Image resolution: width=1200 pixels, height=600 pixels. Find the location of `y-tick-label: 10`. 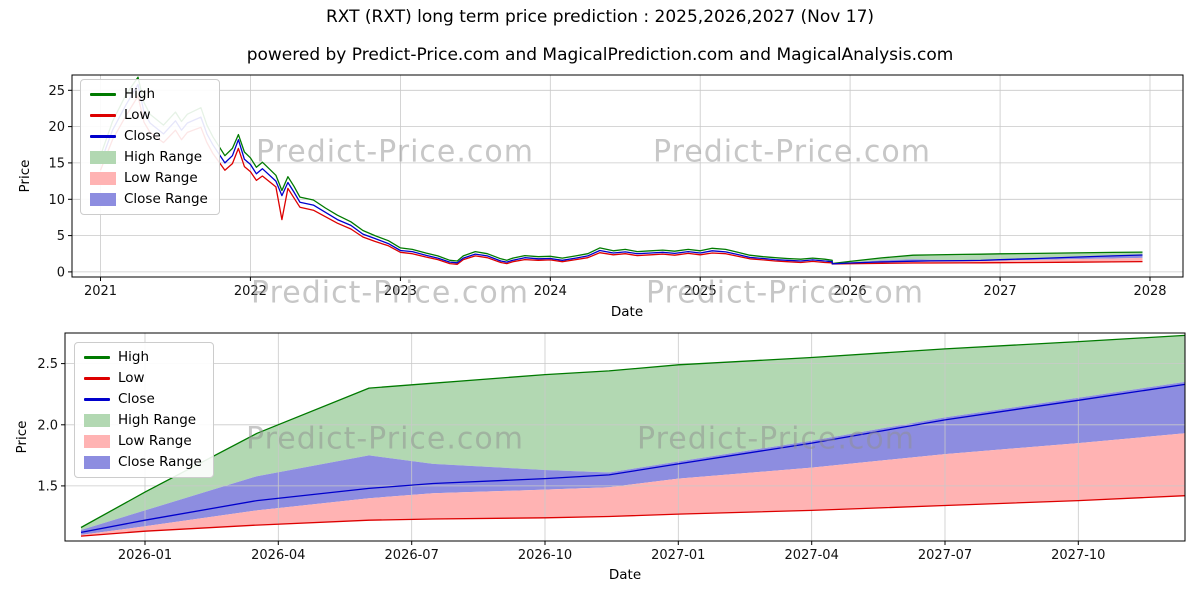

y-tick-label: 10 is located at coordinates (56, 200).